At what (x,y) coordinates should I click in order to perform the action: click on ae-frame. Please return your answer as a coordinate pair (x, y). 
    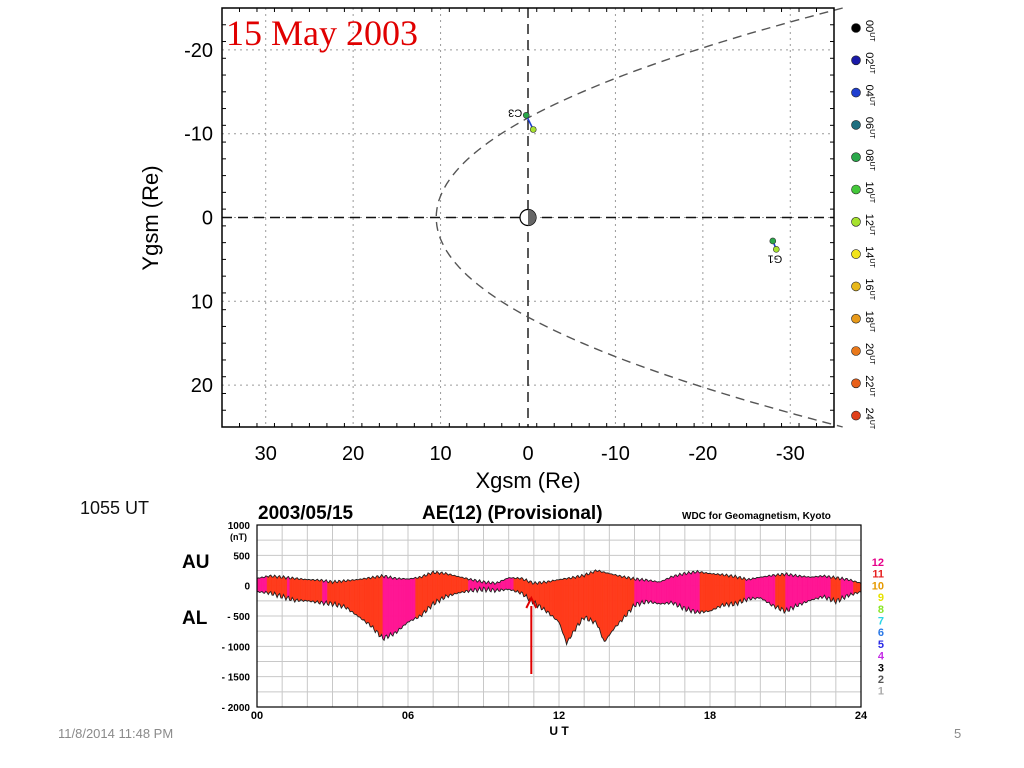
    Looking at the image, I should click on (559, 616).